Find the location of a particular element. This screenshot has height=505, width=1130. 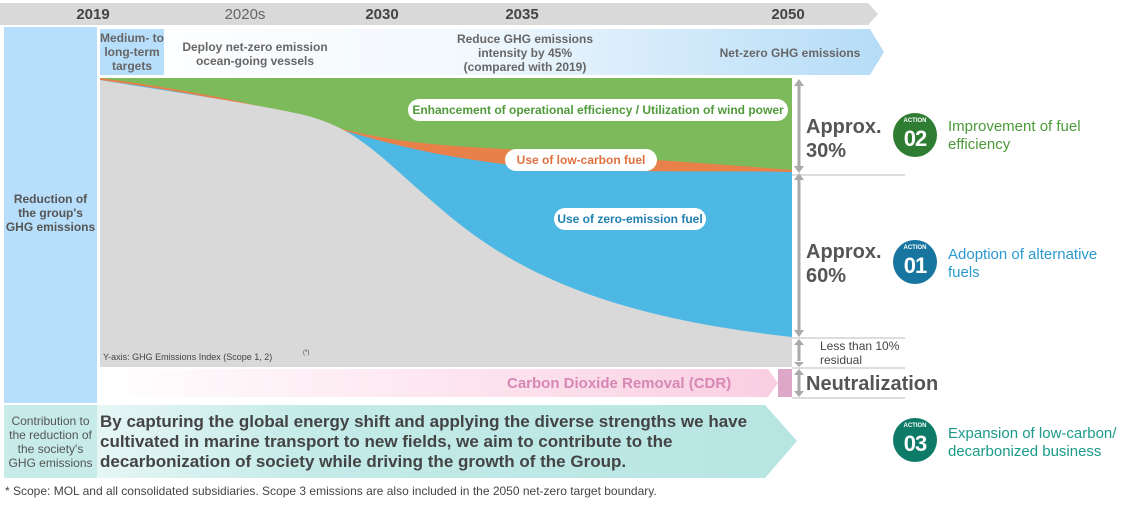

group-label: Reduction of the group's GHG emissions is located at coordinates (50, 213).